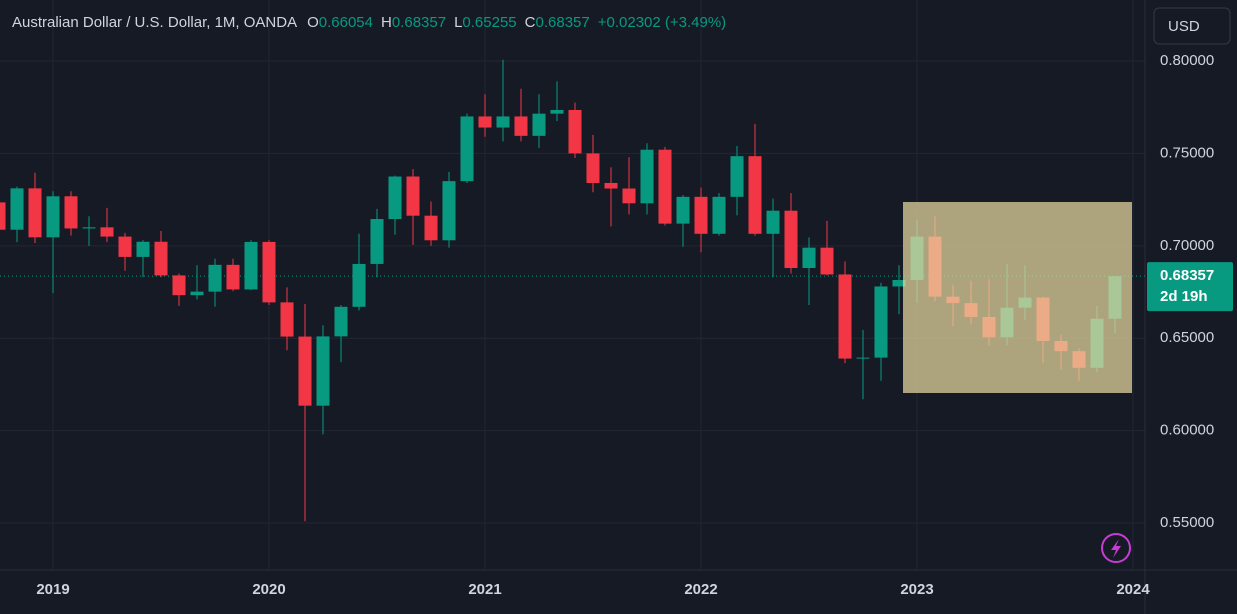  I want to click on lightning-icon, so click(1116, 548).